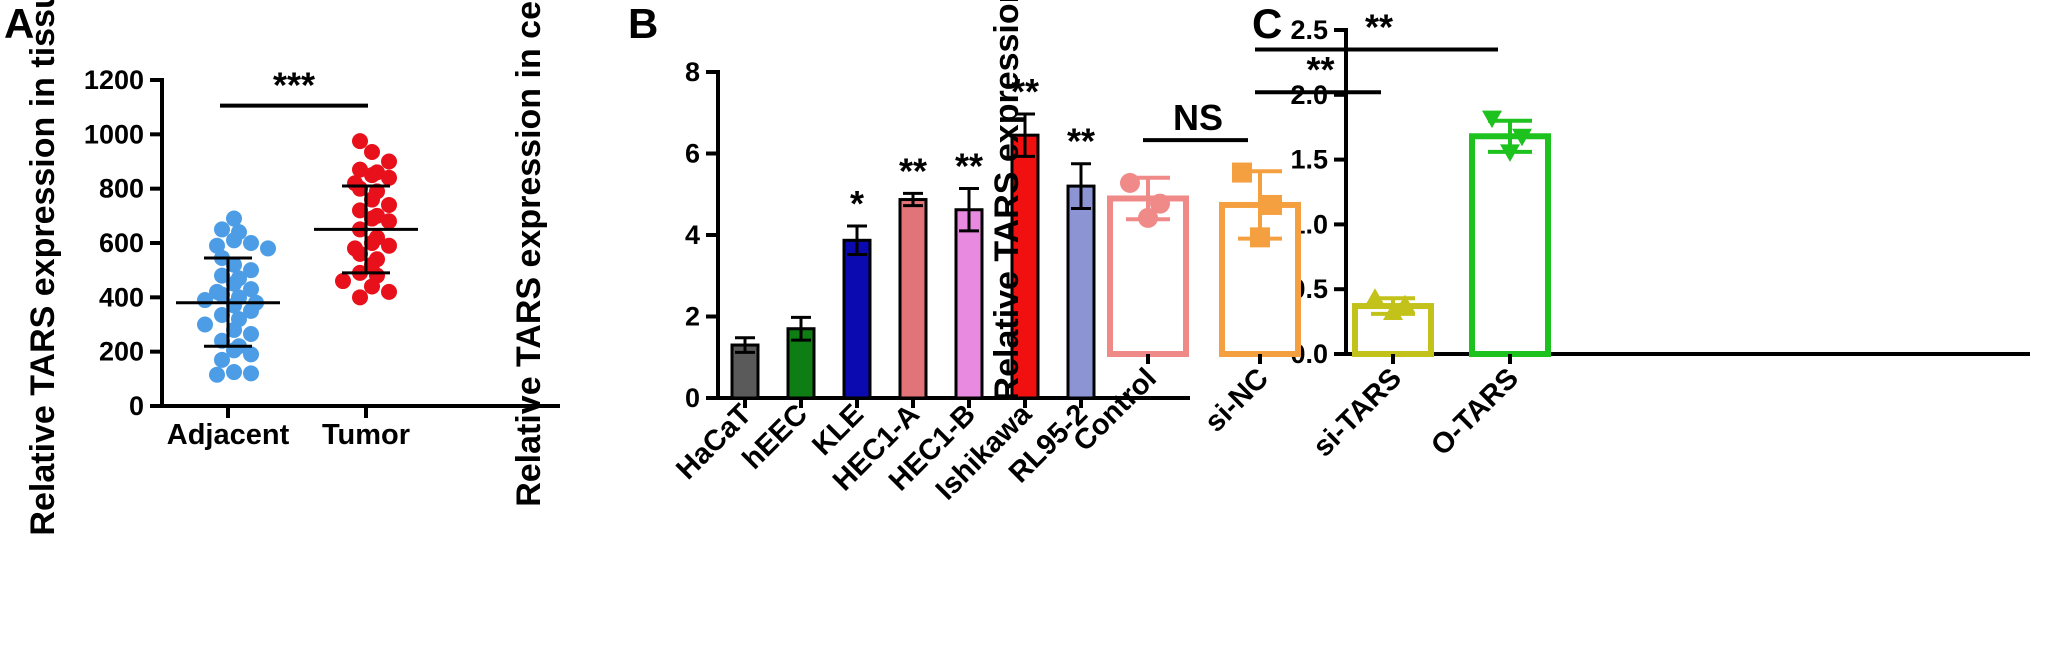 This screenshot has height=661, width=2050. What do you see at coordinates (1475, 412) in the screenshot?
I see `c-x-category-label: O-TARS` at bounding box center [1475, 412].